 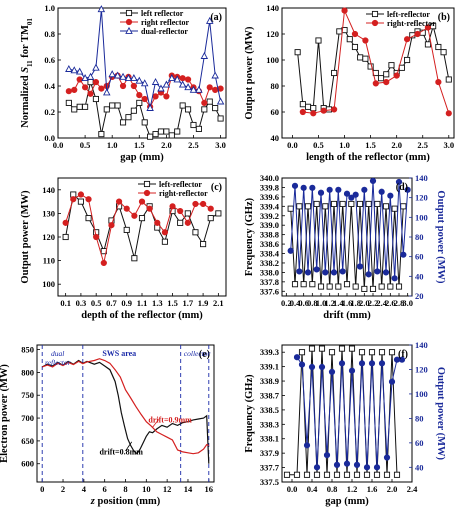 What do you see at coordinates (63, 489) in the screenshot?
I see `x-tick-label: 2` at bounding box center [63, 489].